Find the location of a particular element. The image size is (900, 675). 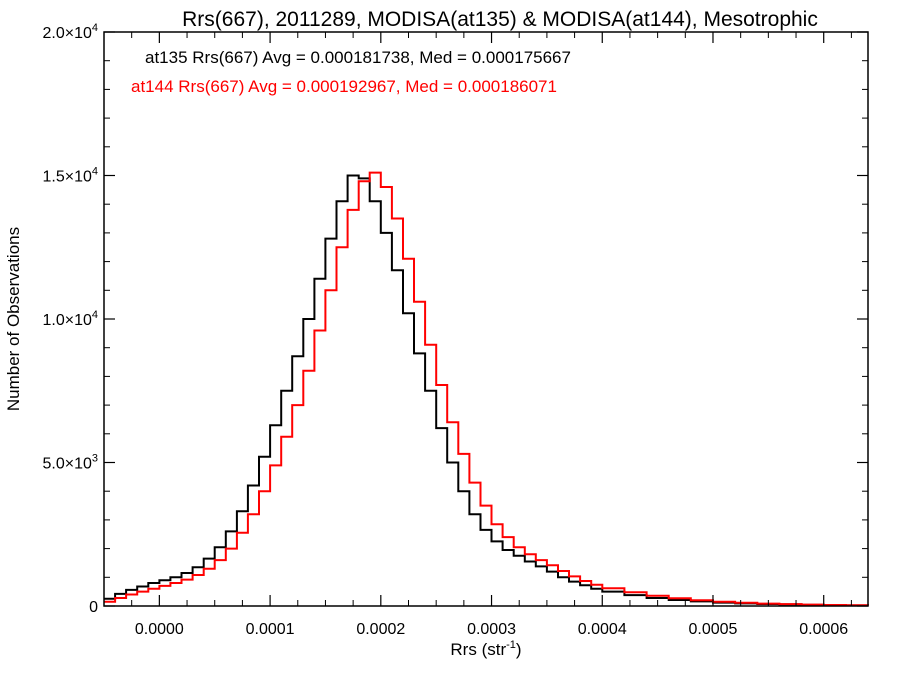

x-tick-label: 0.0003 is located at coordinates (491, 629).